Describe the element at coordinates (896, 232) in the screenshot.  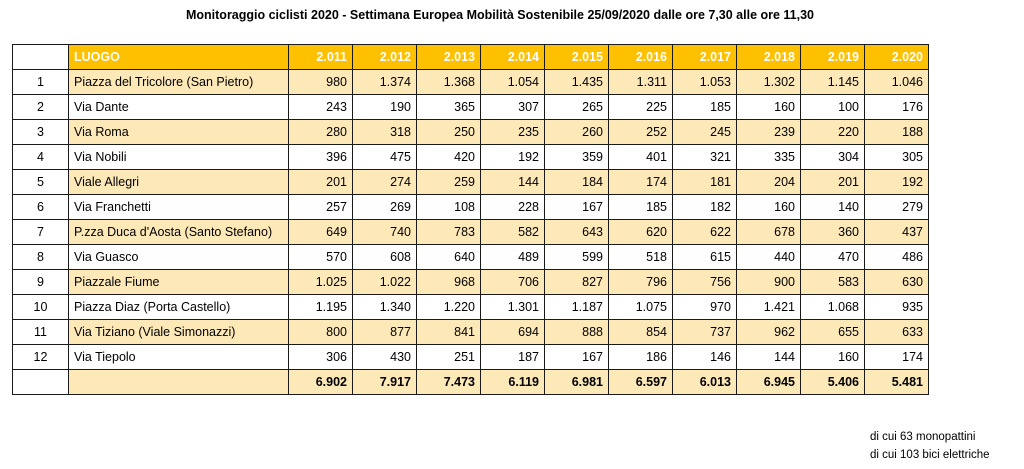
I see `row-value: 437` at that location.